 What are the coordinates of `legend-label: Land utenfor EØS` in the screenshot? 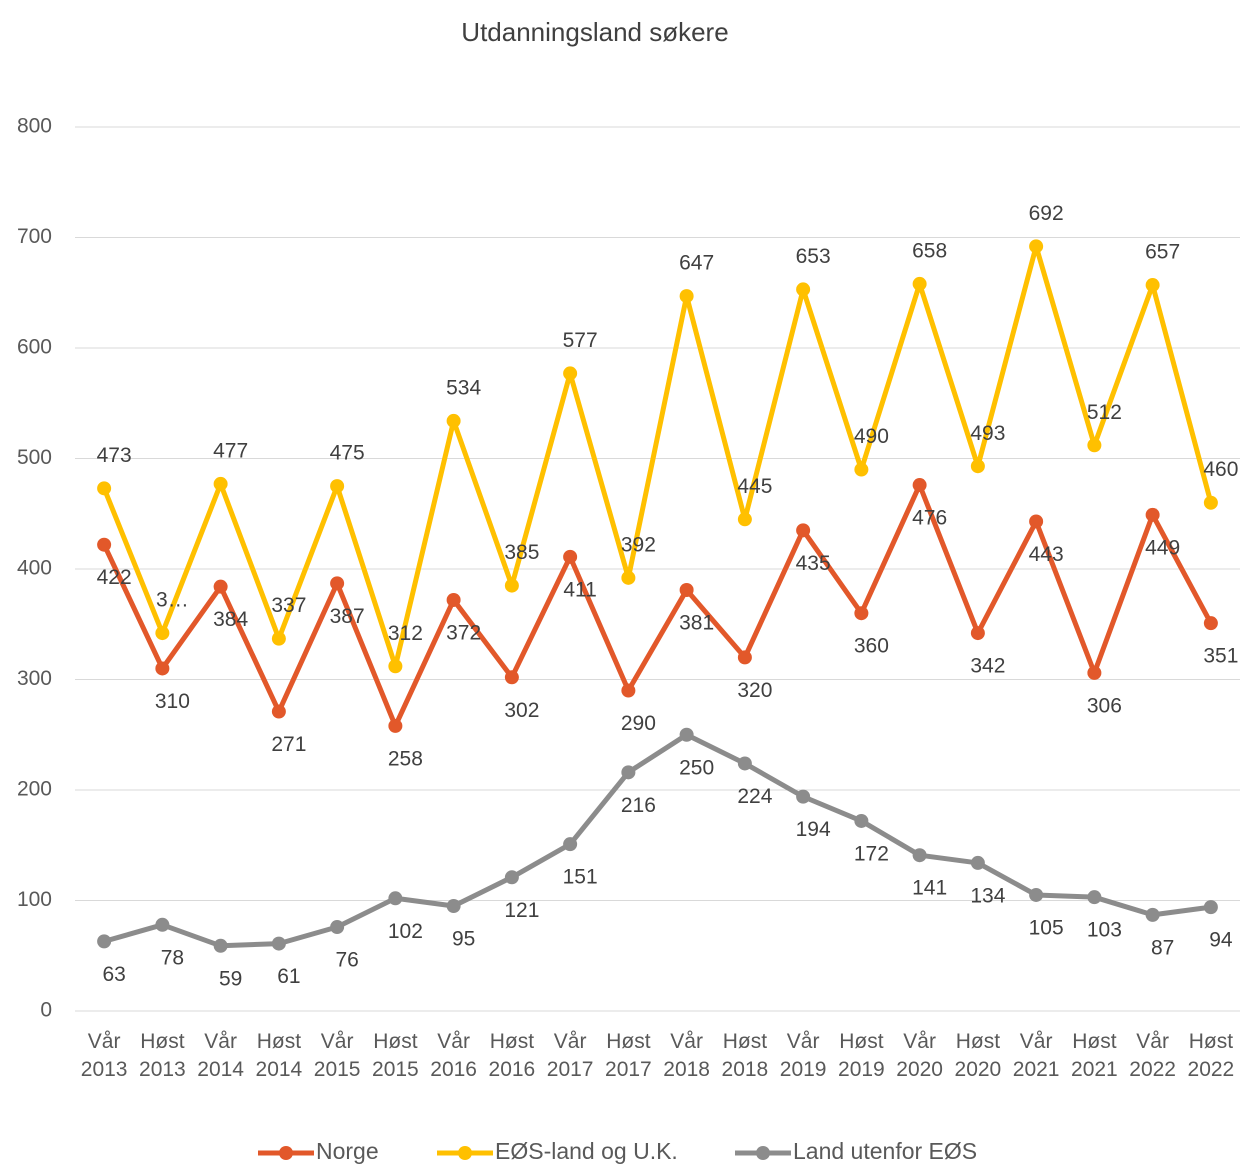 It's located at (885, 1151).